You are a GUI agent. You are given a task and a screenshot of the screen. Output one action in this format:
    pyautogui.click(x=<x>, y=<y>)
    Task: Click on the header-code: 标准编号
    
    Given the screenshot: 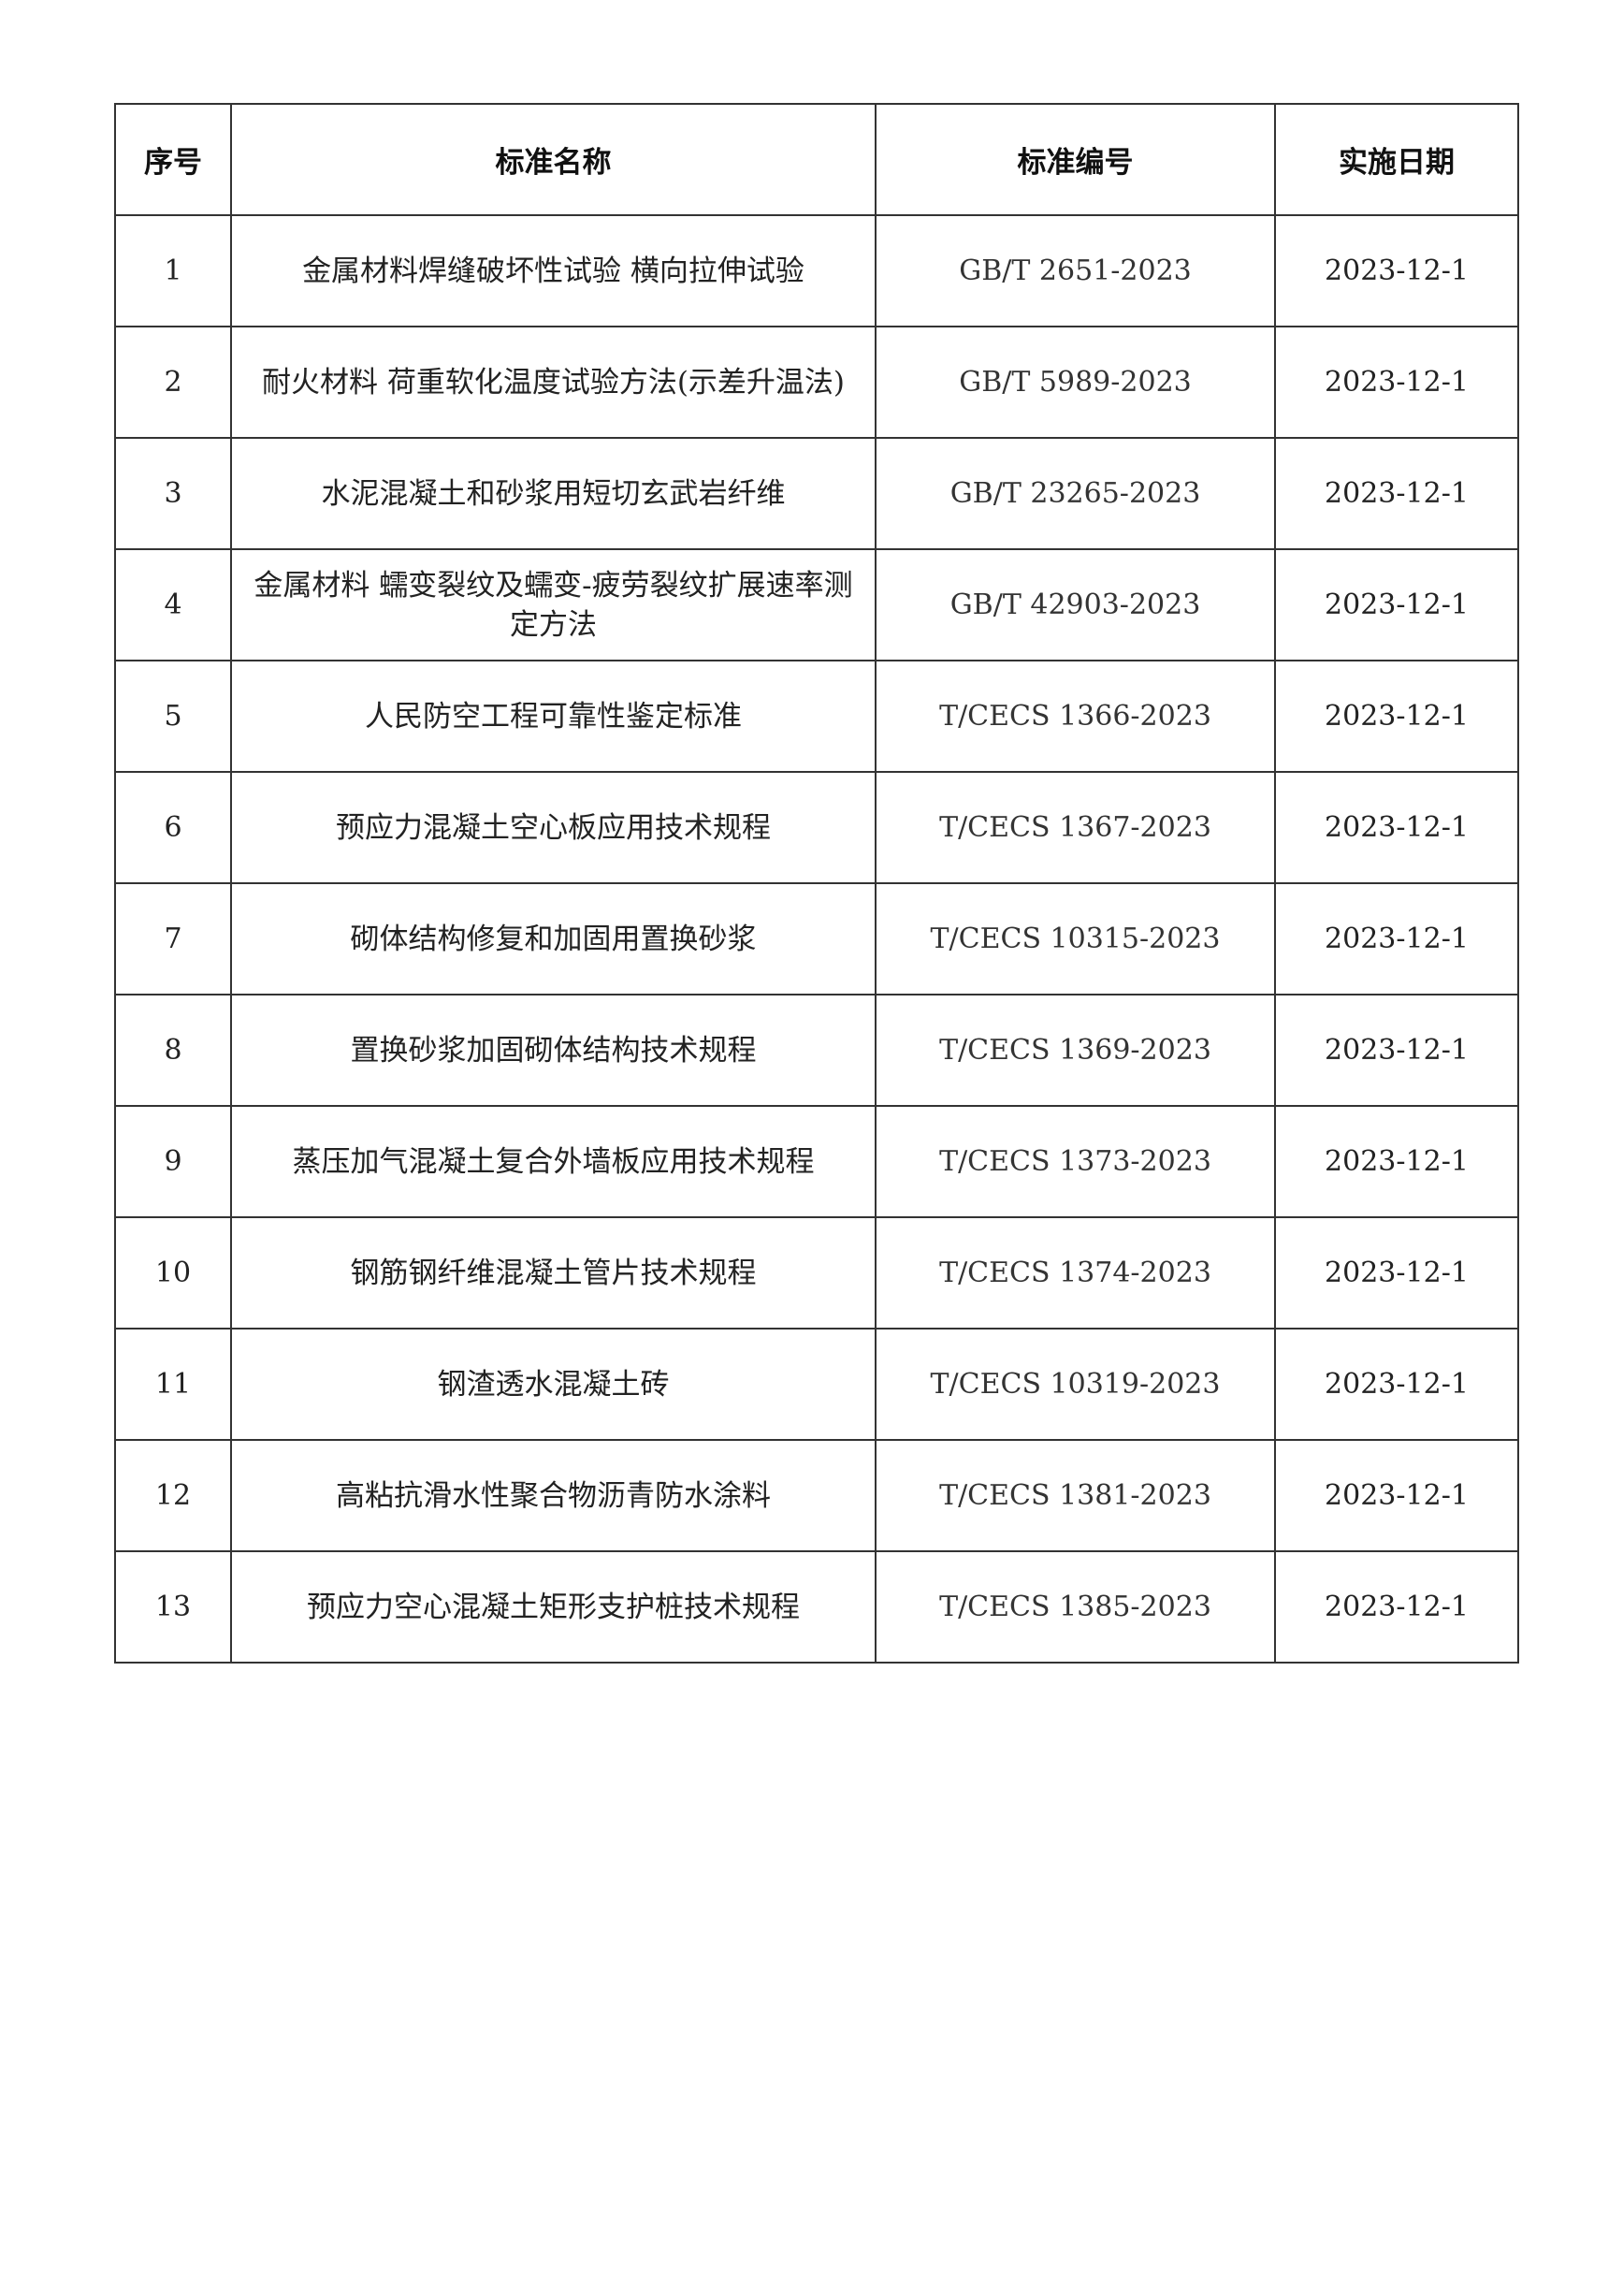 What is the action you would take?
    pyautogui.click(x=1075, y=159)
    